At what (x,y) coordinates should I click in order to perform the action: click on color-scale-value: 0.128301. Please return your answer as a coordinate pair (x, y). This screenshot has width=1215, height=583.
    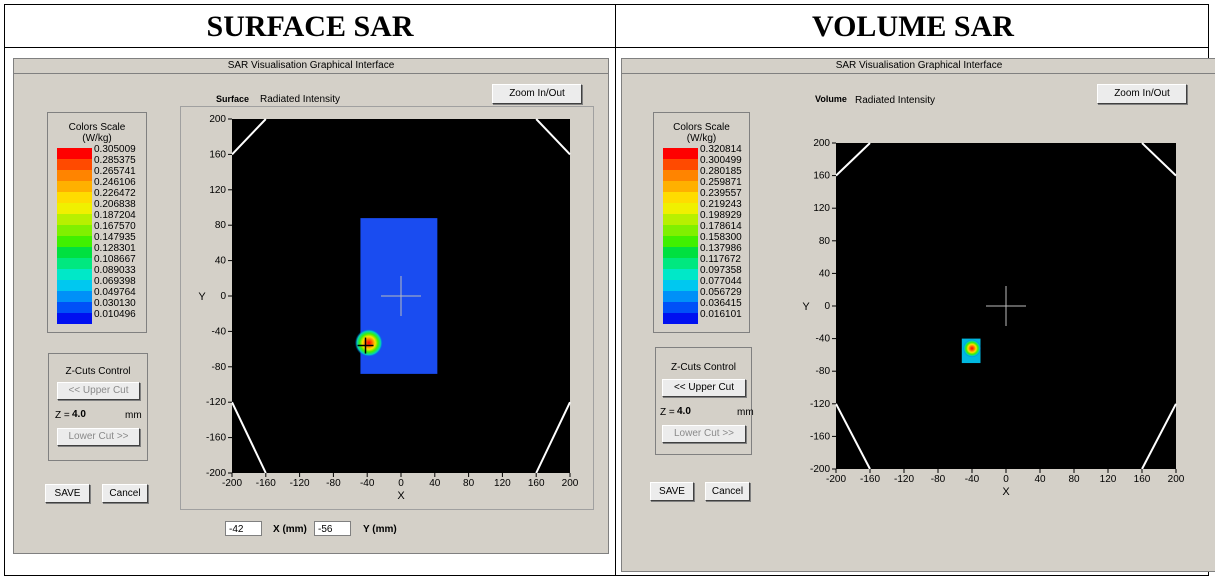
    Looking at the image, I should click on (115, 248).